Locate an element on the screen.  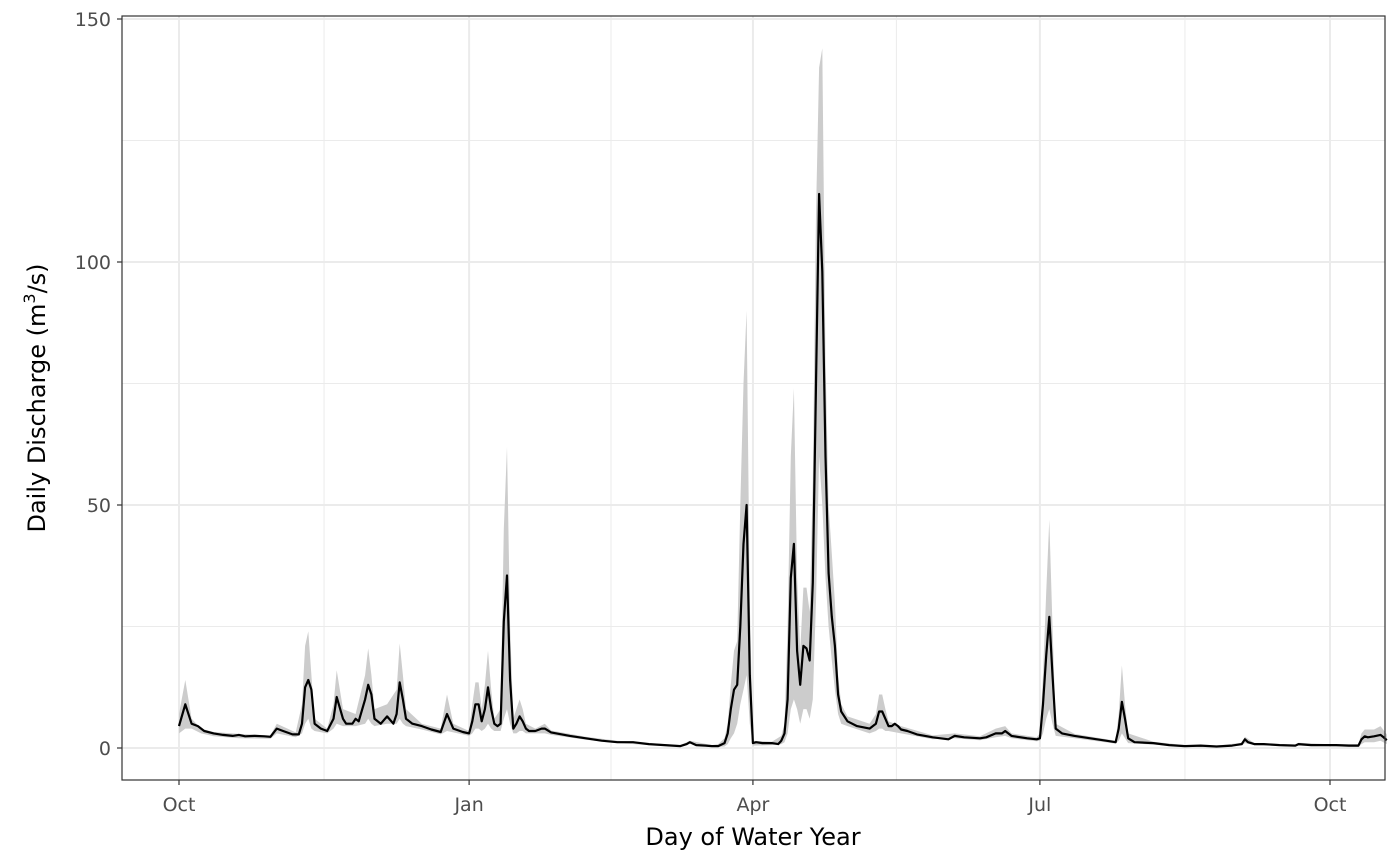
y-axis-title: Daily Discharge (m3/s) is located at coordinates (35, 397).